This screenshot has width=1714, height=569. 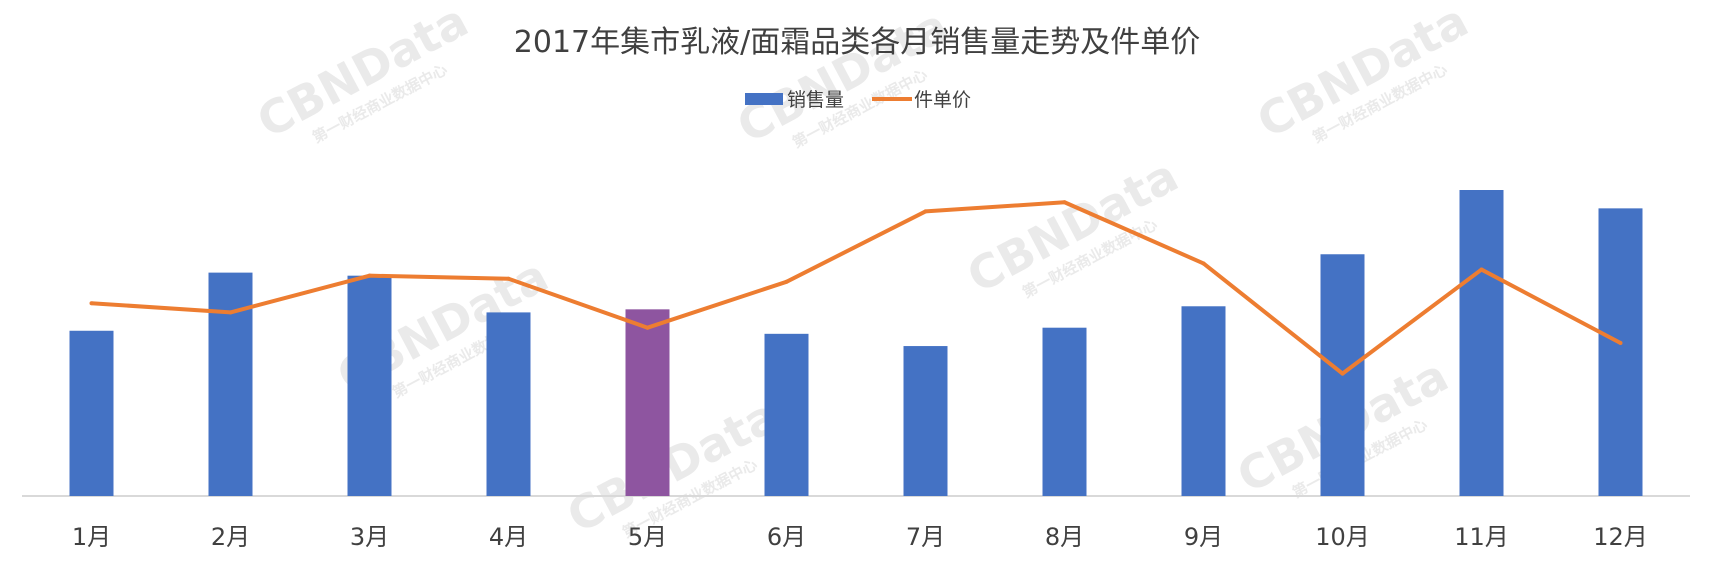 What do you see at coordinates (1203, 537) in the screenshot?
I see `x-tick-9: 9月` at bounding box center [1203, 537].